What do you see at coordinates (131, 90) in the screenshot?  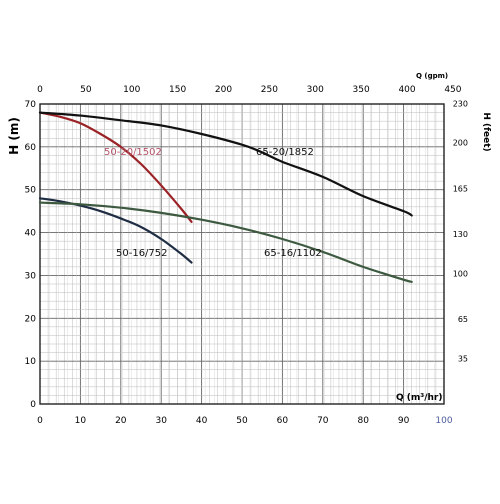 I see `x-top-tick-label: 100` at bounding box center [131, 90].